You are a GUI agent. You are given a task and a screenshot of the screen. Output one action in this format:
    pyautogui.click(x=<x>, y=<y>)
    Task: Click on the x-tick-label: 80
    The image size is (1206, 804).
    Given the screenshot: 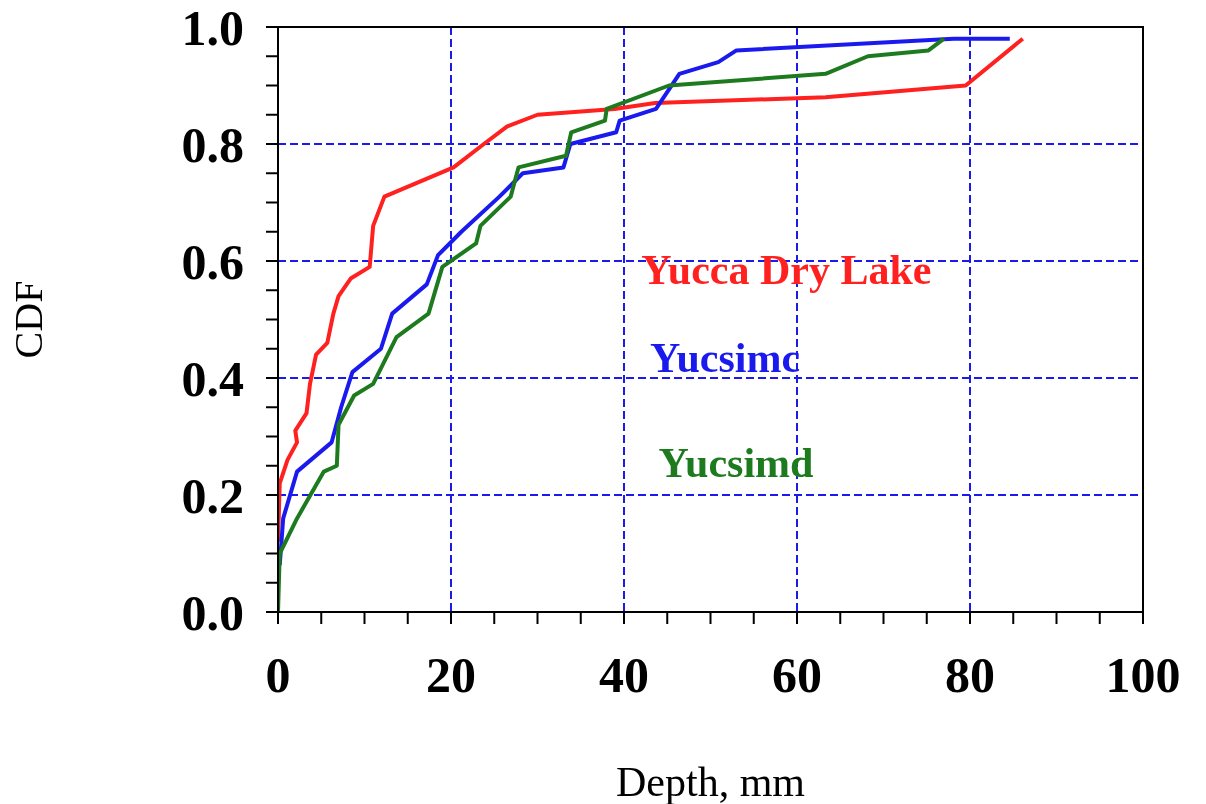 What is the action you would take?
    pyautogui.click(x=970, y=674)
    